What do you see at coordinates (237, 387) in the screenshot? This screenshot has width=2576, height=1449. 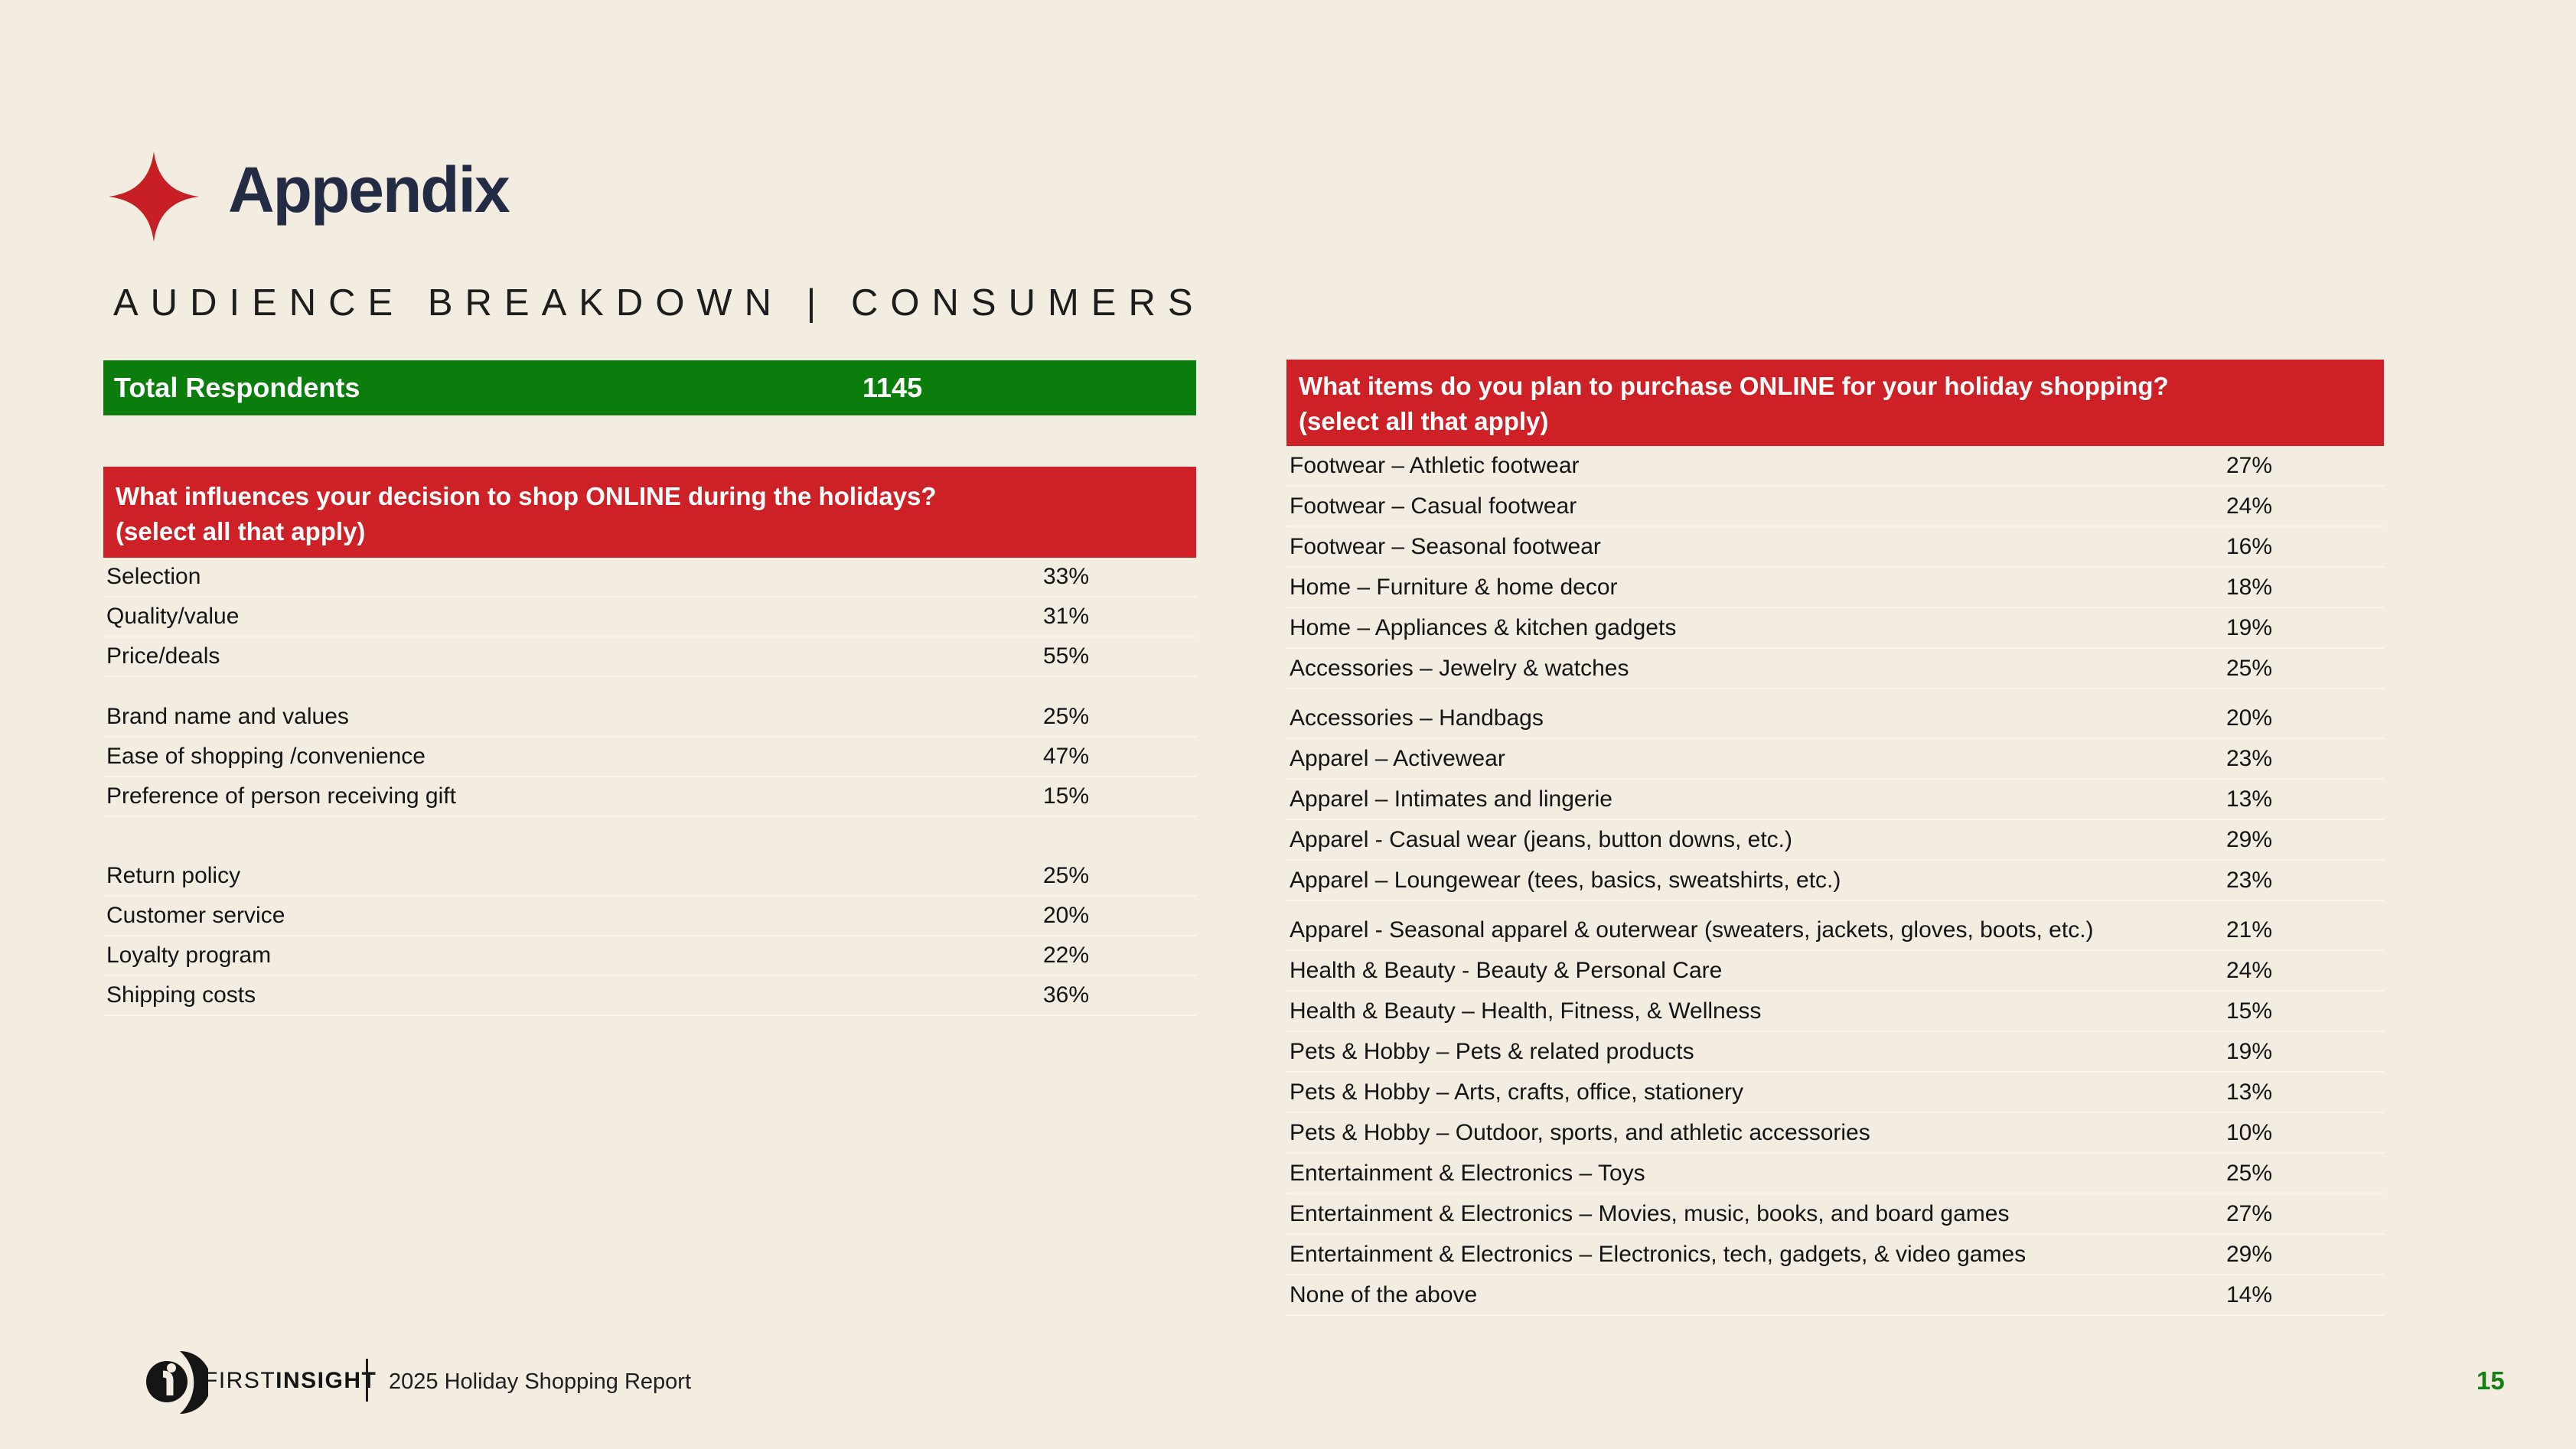 I see `total-respondents-label: Total Respondents` at bounding box center [237, 387].